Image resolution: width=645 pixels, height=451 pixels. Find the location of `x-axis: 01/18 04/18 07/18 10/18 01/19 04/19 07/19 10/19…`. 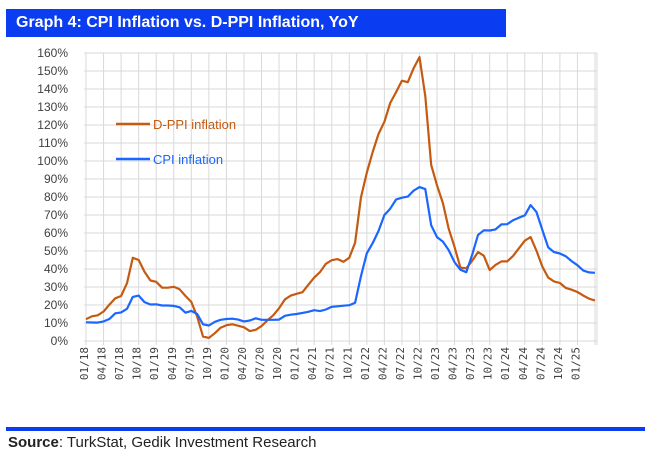

x-axis: 01/18 04/18 07/18 10/18 01/19 04/19 07/19 10/19… is located at coordinates (330, 363).